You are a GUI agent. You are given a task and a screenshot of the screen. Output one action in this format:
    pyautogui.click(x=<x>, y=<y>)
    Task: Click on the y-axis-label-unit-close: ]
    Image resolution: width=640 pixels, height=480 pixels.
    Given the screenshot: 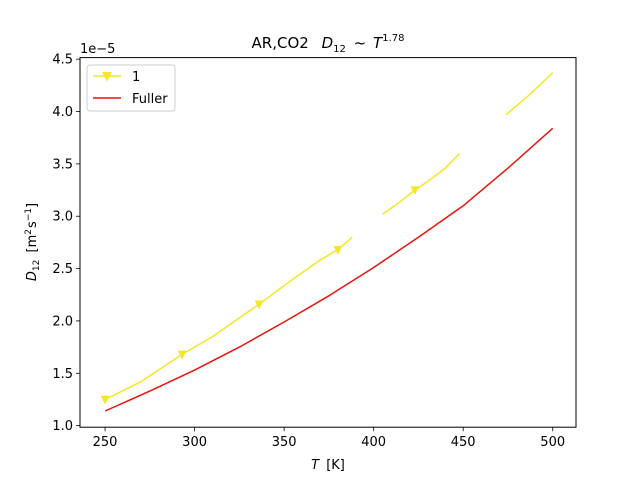 What is the action you would take?
    pyautogui.click(x=32, y=205)
    